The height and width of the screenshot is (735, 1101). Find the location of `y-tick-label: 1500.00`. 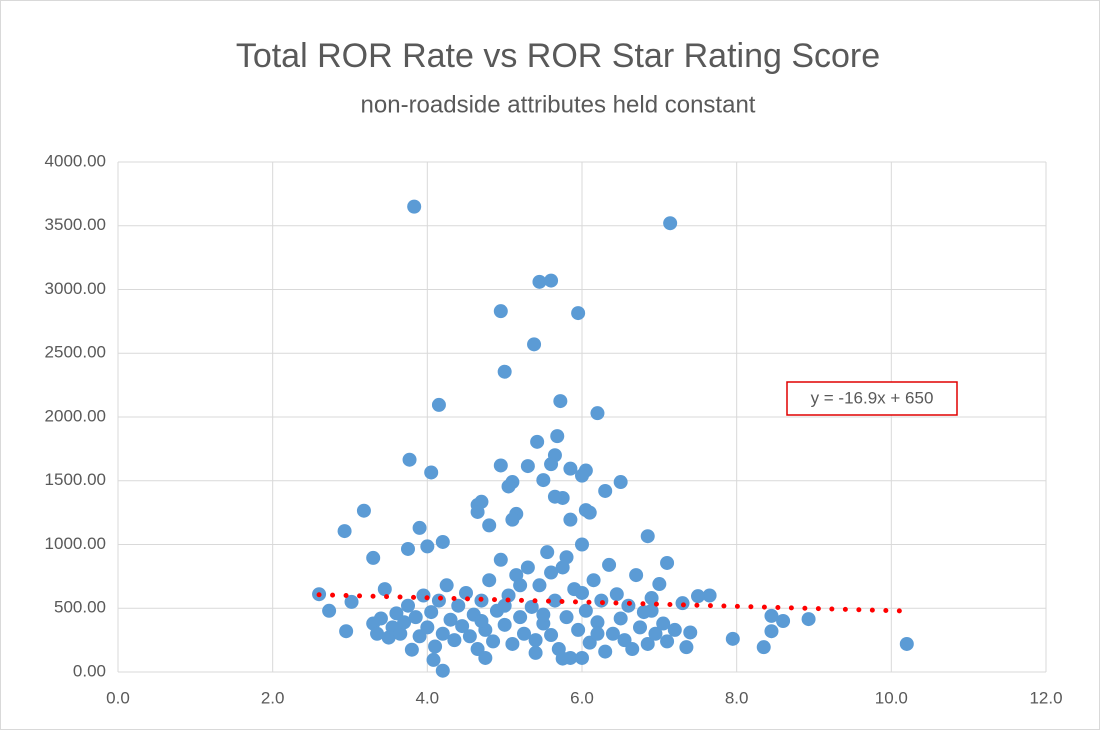

y-tick-label: 1500.00 is located at coordinates (75, 479).